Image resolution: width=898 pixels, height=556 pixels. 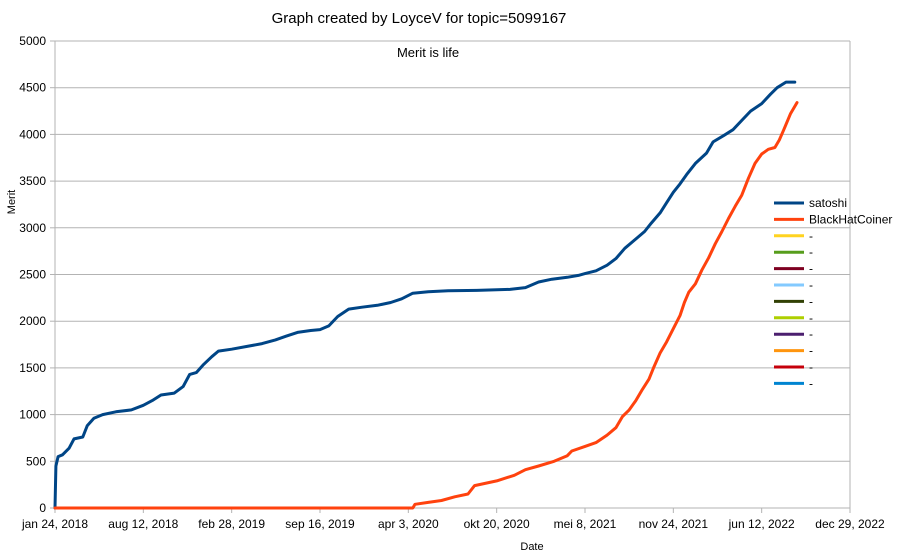 What do you see at coordinates (850, 524) in the screenshot?
I see `x-tick-label: dec 29, 2022` at bounding box center [850, 524].